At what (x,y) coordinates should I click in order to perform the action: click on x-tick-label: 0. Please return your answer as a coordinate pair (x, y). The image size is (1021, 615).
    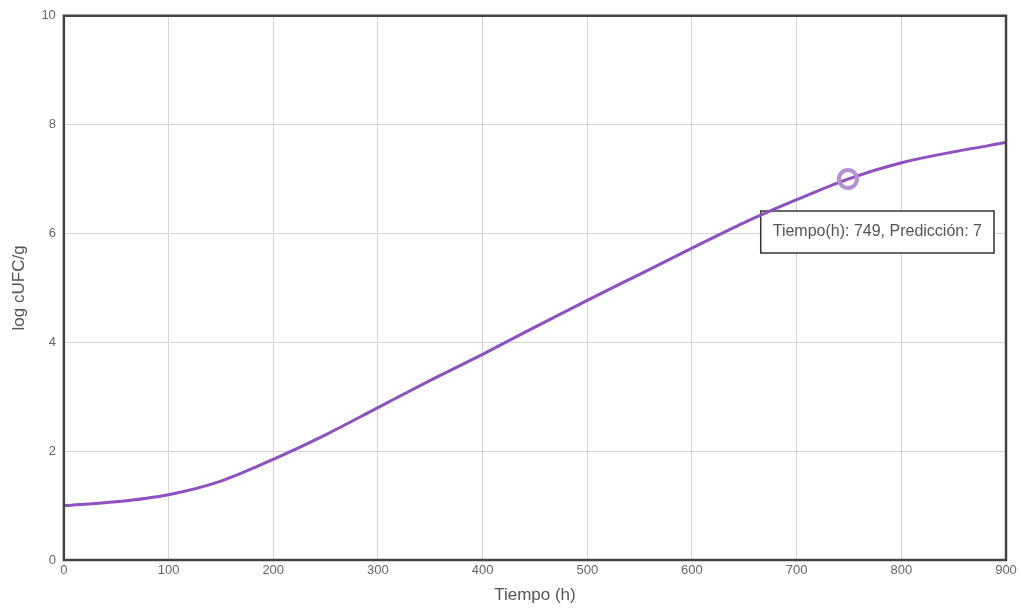
    Looking at the image, I should click on (64, 570).